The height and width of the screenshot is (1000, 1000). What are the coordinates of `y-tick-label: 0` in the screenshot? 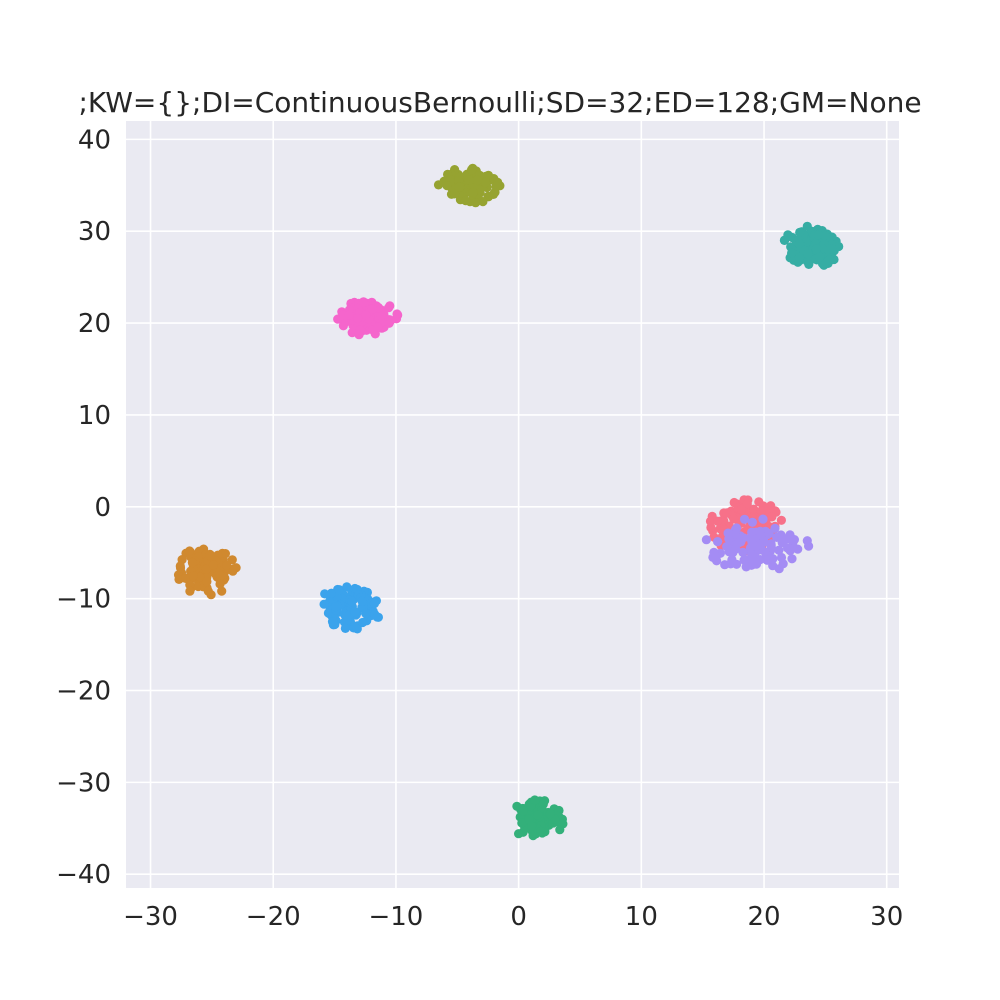 It's located at (102, 508).